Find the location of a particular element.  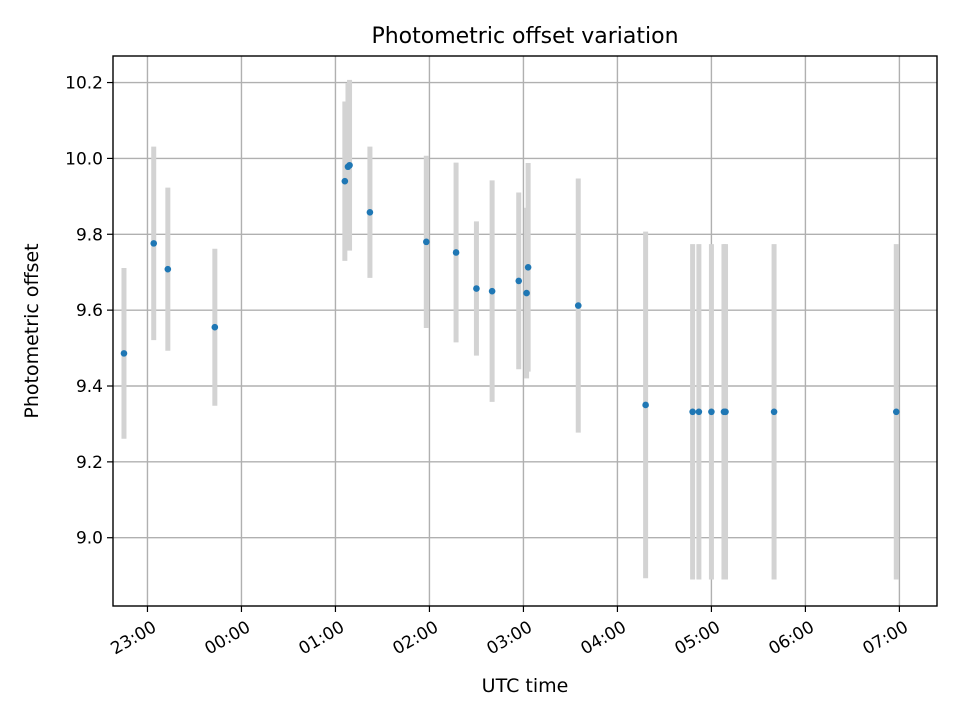

y-tick-label: 9.6 is located at coordinates (89, 311).